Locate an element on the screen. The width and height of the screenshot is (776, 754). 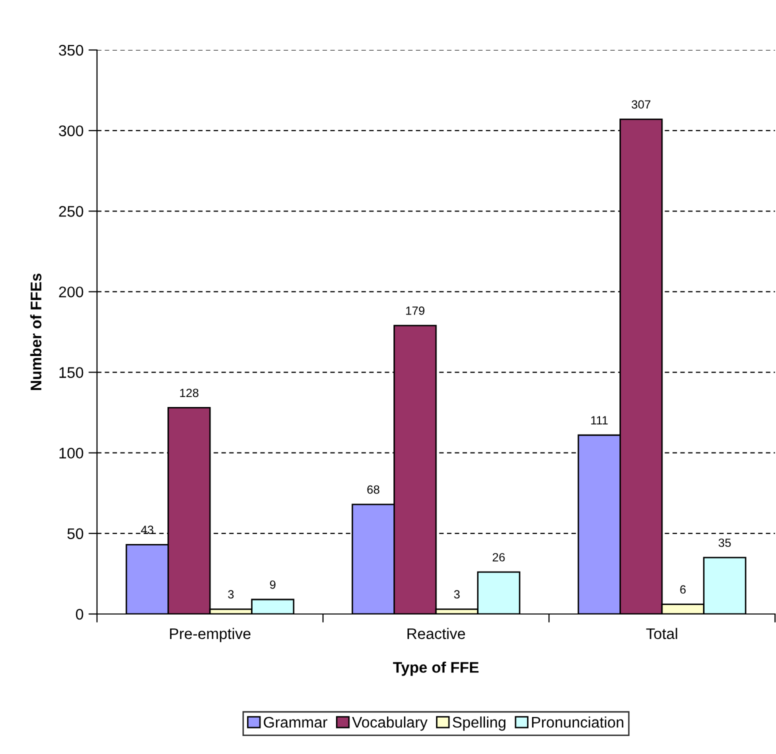
data-label: 111 is located at coordinates (599, 420).